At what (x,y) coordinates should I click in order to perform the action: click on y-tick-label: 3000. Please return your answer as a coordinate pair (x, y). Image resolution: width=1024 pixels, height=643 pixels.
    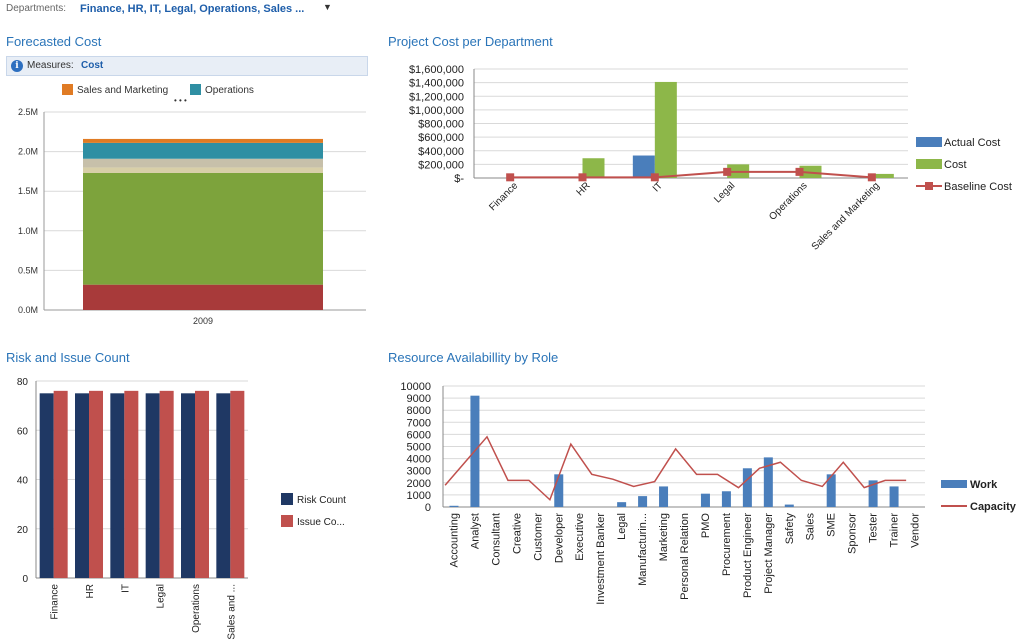
    Looking at the image, I should click on (419, 472).